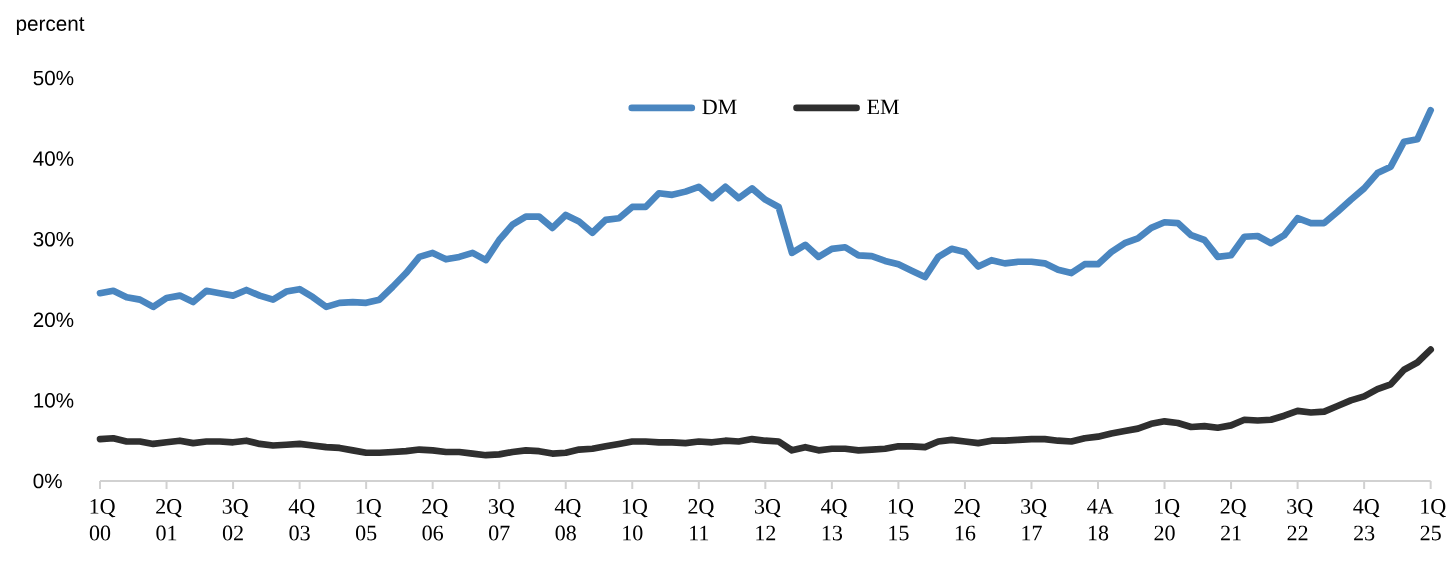  I want to click on x-tick-label: 4A 18, so click(1100, 520).